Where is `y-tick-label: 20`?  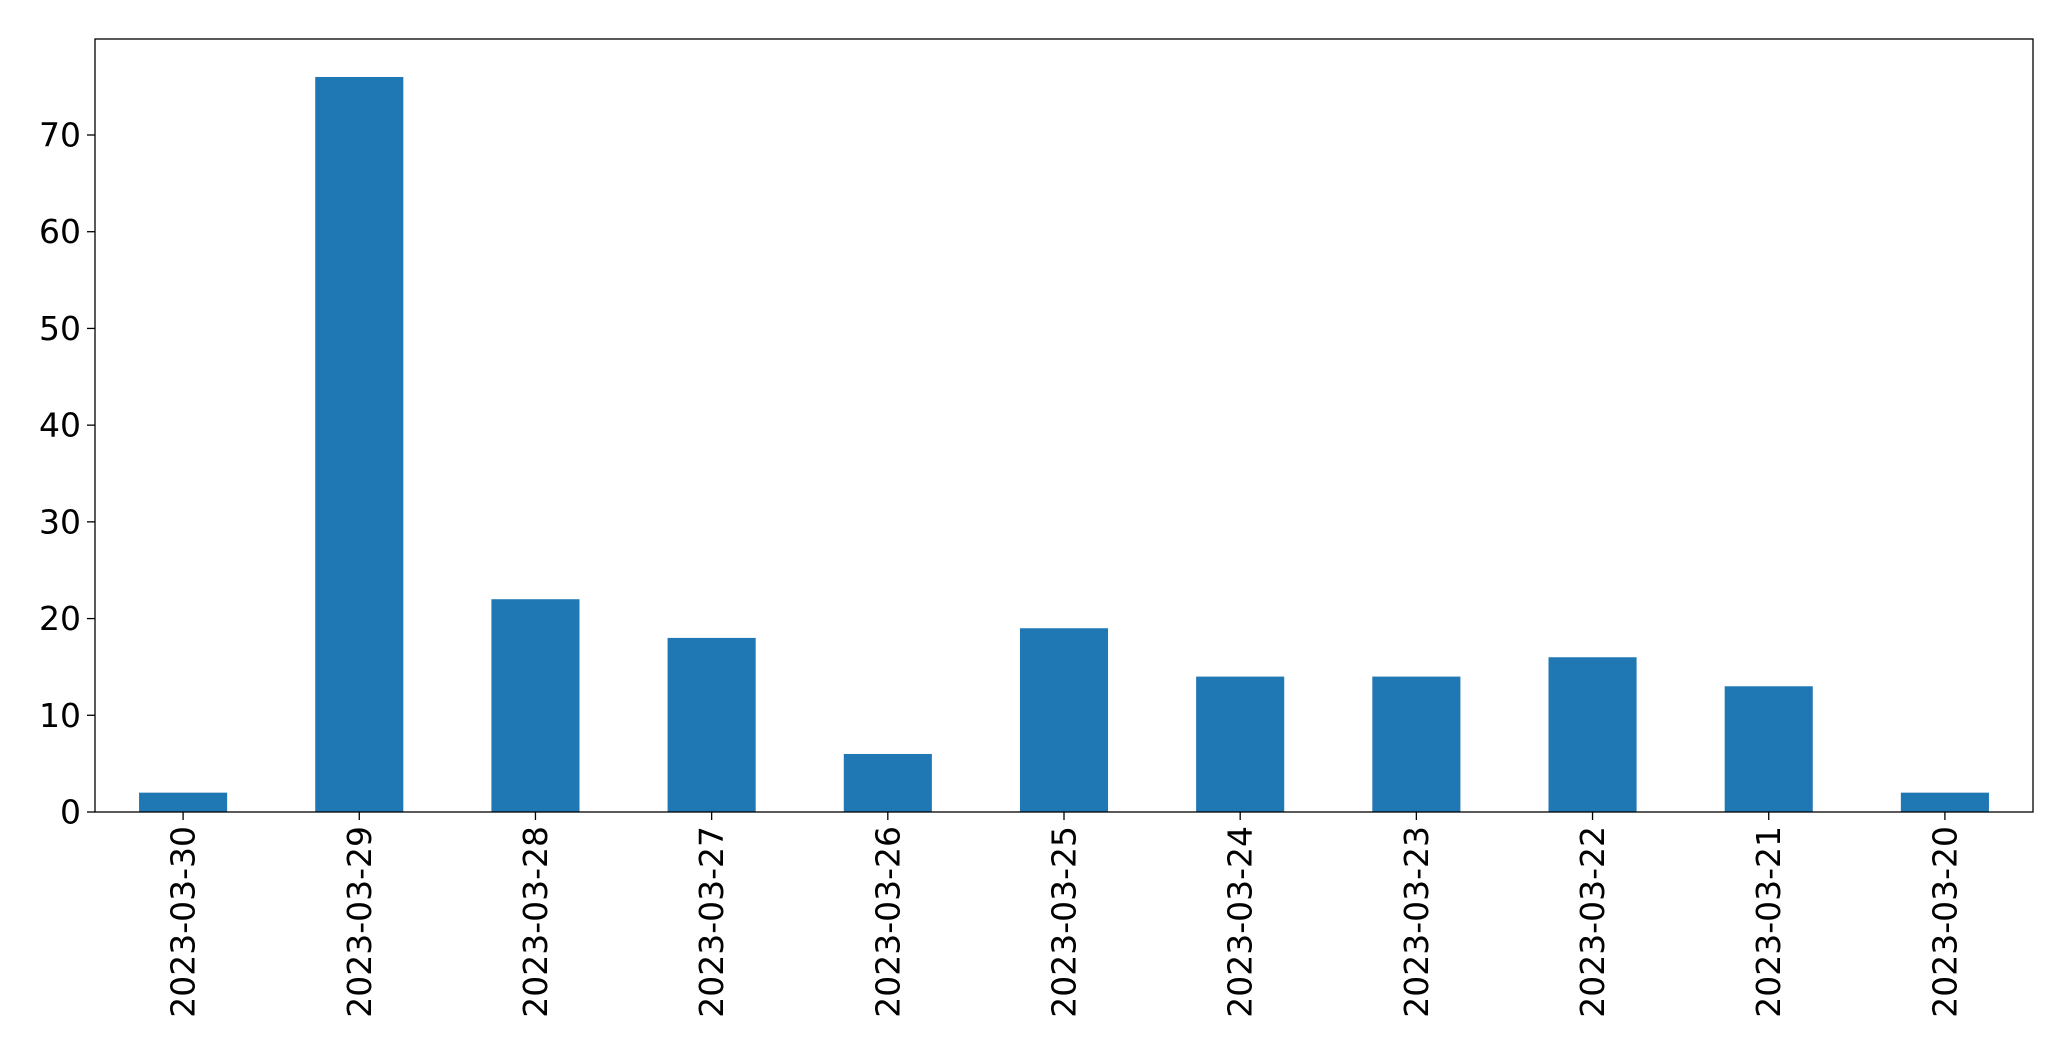
y-tick-label: 20 is located at coordinates (60, 618).